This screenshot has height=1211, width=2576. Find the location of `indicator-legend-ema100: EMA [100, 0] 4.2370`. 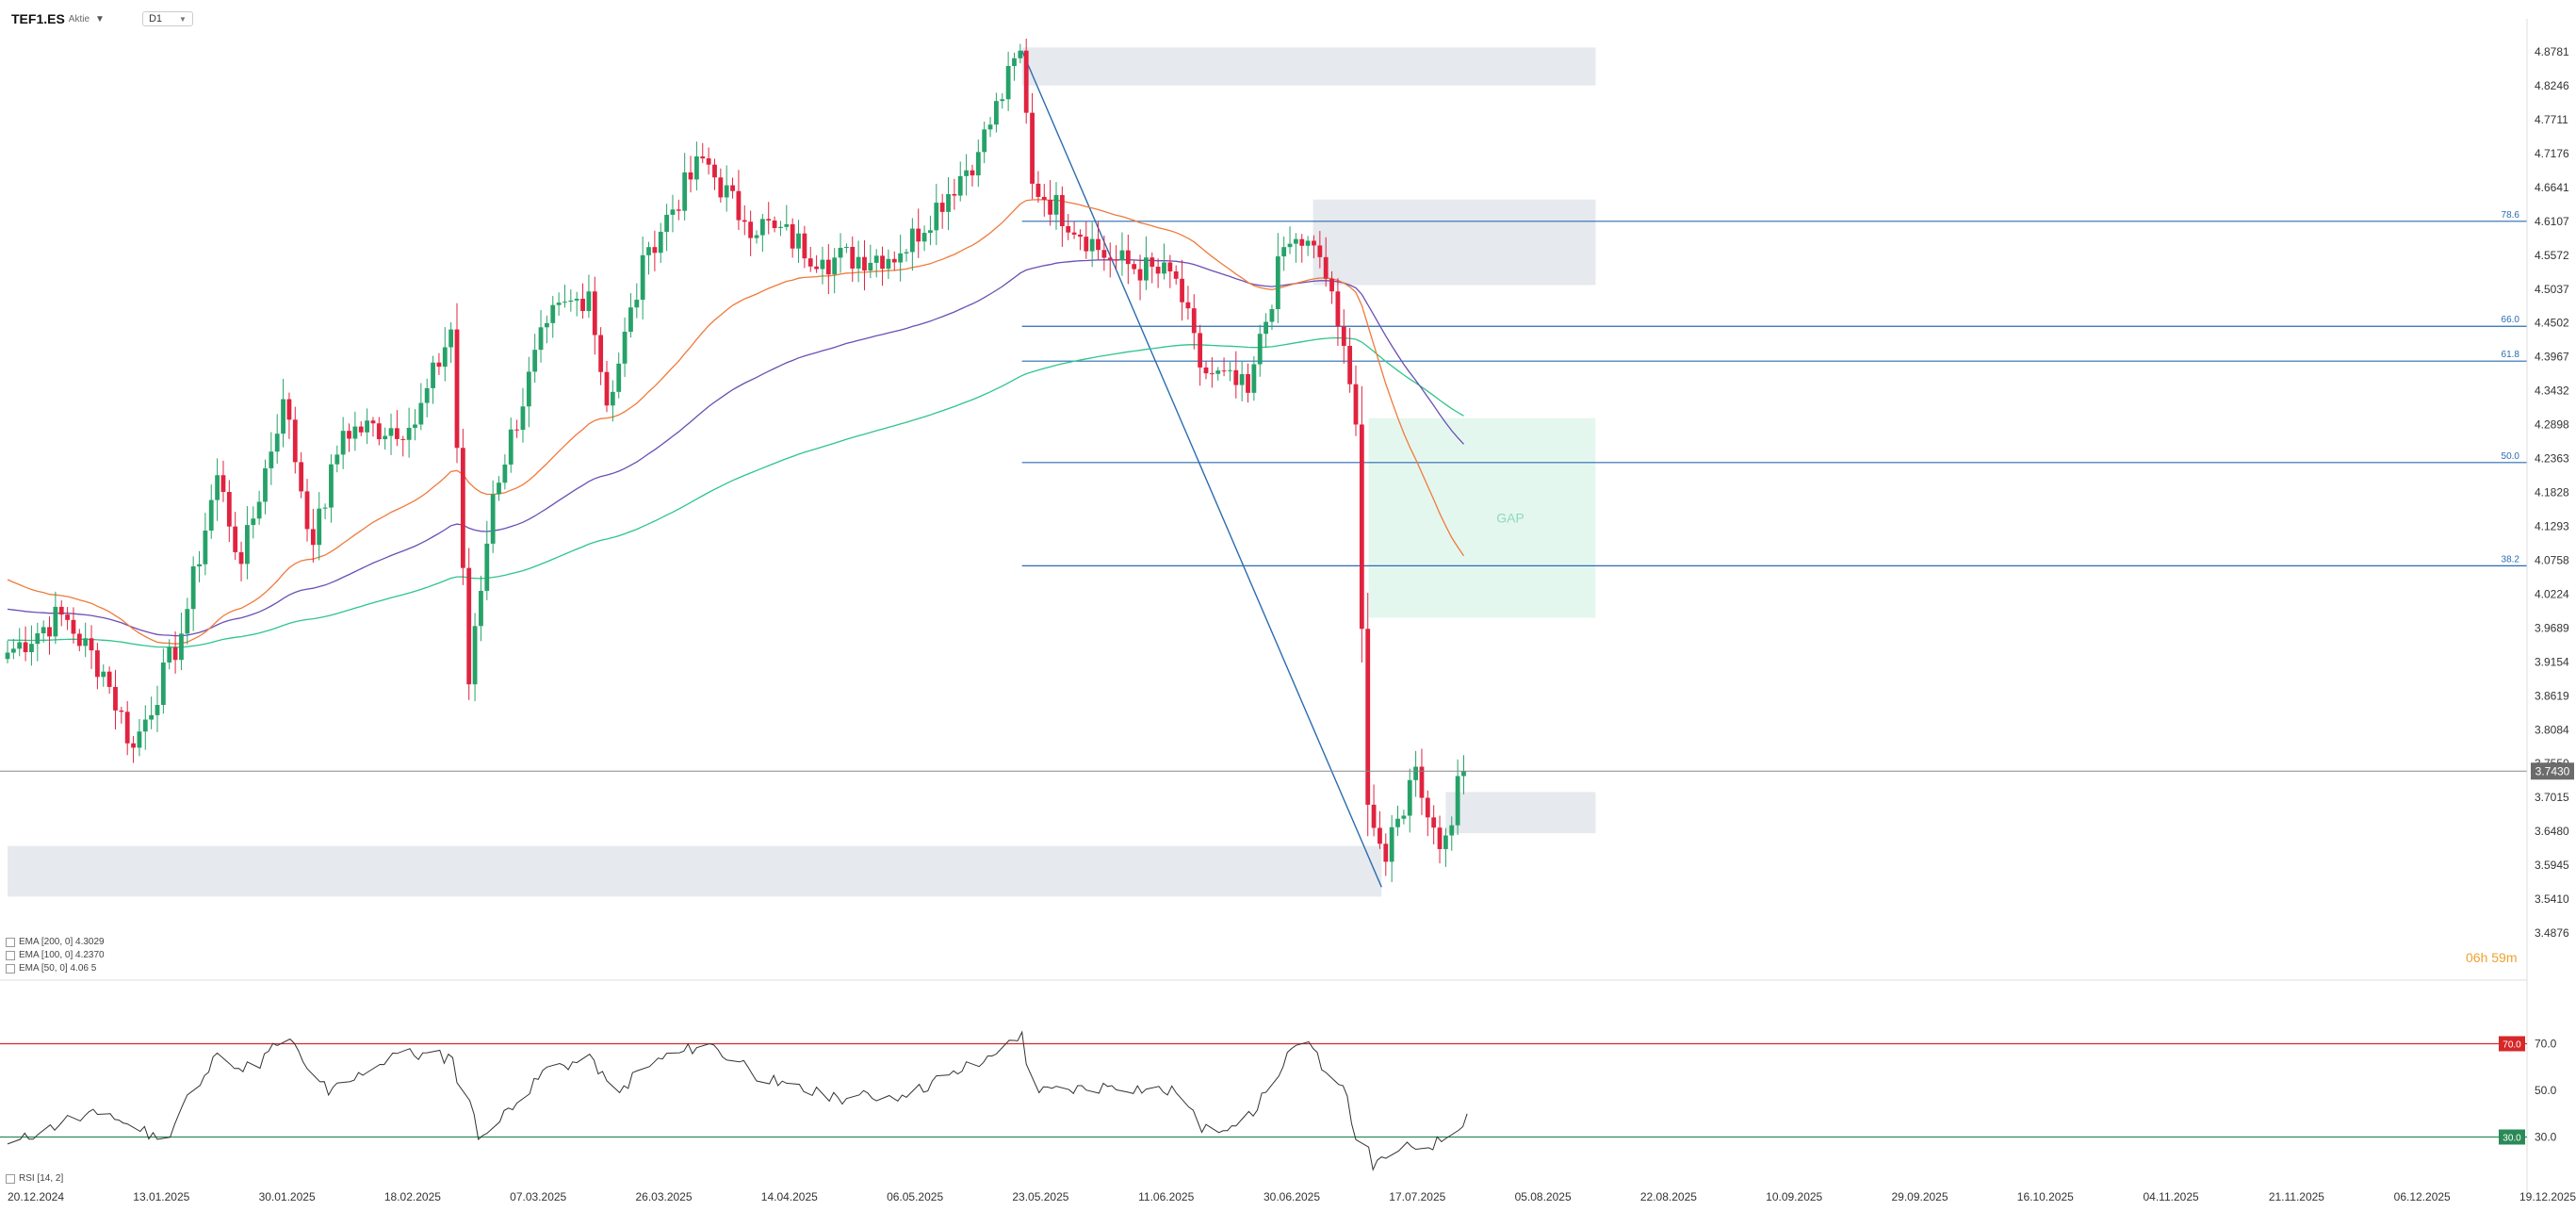

indicator-legend-ema100: EMA [100, 0] 4.2370 is located at coordinates (55, 955).